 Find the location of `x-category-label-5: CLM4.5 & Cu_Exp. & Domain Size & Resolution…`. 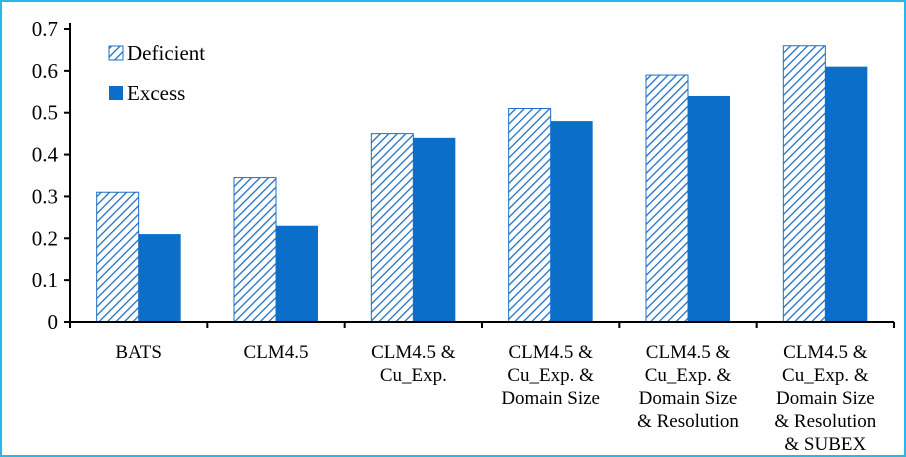

x-category-label-5: CLM4.5 & Cu_Exp. & Domain Size & Resolution… is located at coordinates (825, 398).